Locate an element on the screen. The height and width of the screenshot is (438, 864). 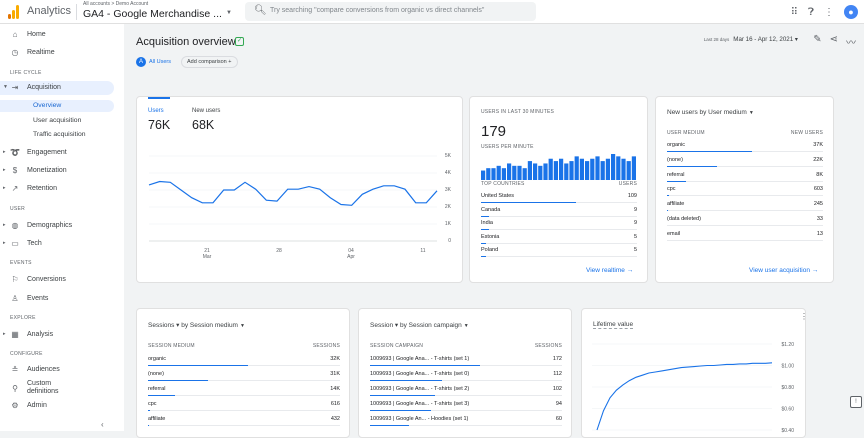
engagement-icon: ➰ is located at coordinates (15, 152).